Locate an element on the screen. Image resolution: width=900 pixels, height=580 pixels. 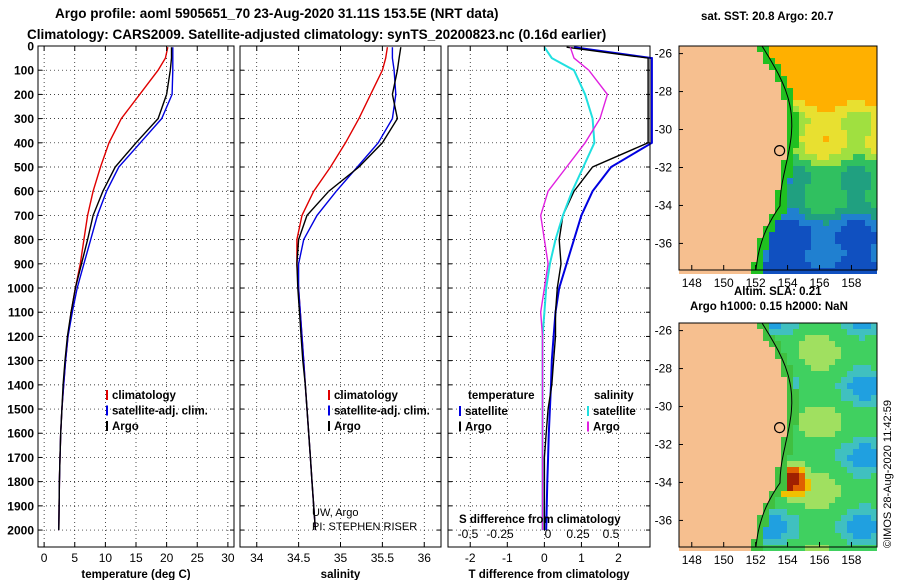
y-tick-label: 700 is located at coordinates (24, 216).